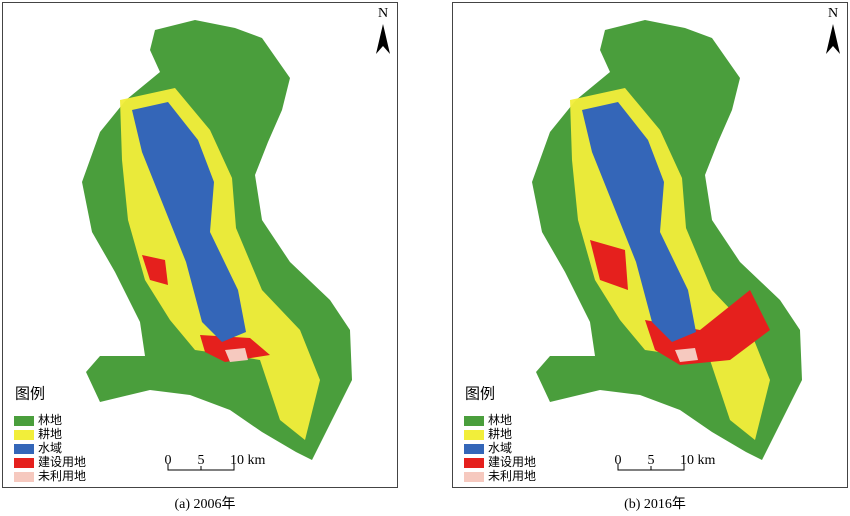 The width and height of the screenshot is (850, 516). I want to click on caption: (a) 2006年, so click(204, 504).